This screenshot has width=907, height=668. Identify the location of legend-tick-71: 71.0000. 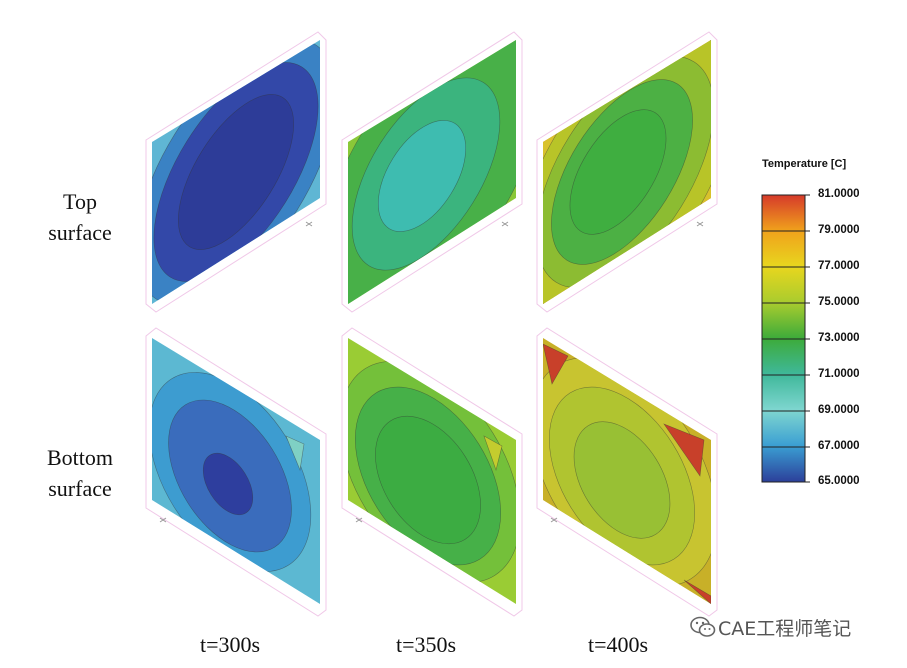
(839, 374).